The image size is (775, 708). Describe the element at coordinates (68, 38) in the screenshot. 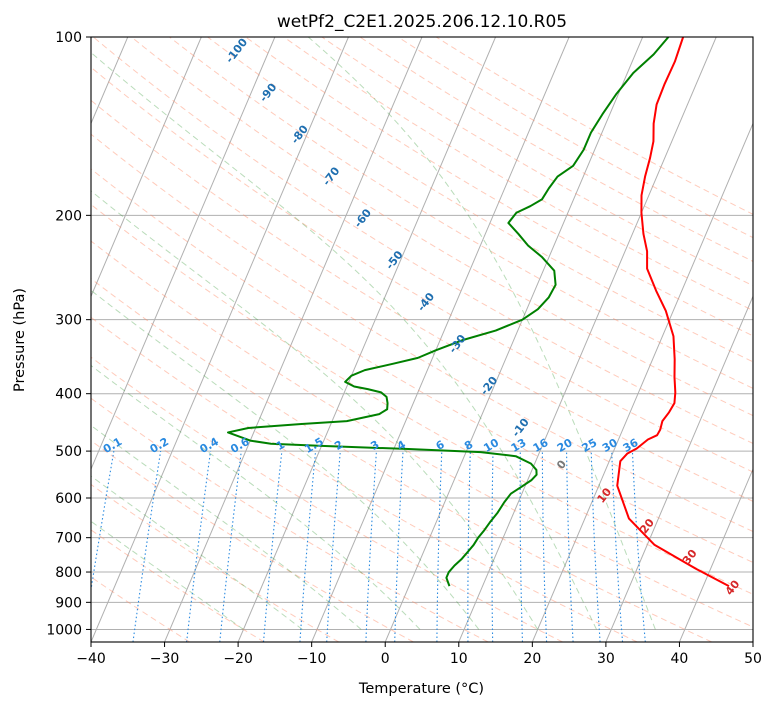

I see `y-tick-label: 100` at that location.